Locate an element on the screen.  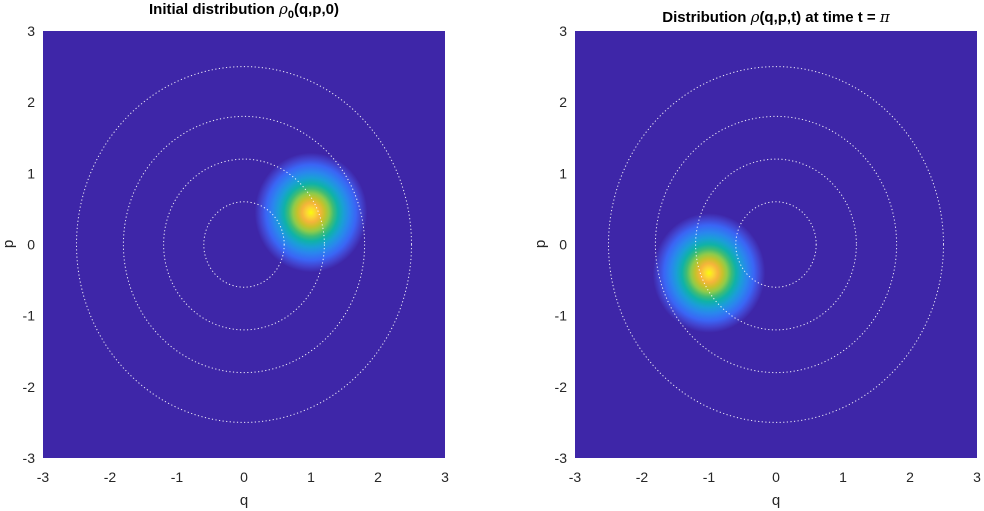
left-y-axis-label: p is located at coordinates (8, 244).